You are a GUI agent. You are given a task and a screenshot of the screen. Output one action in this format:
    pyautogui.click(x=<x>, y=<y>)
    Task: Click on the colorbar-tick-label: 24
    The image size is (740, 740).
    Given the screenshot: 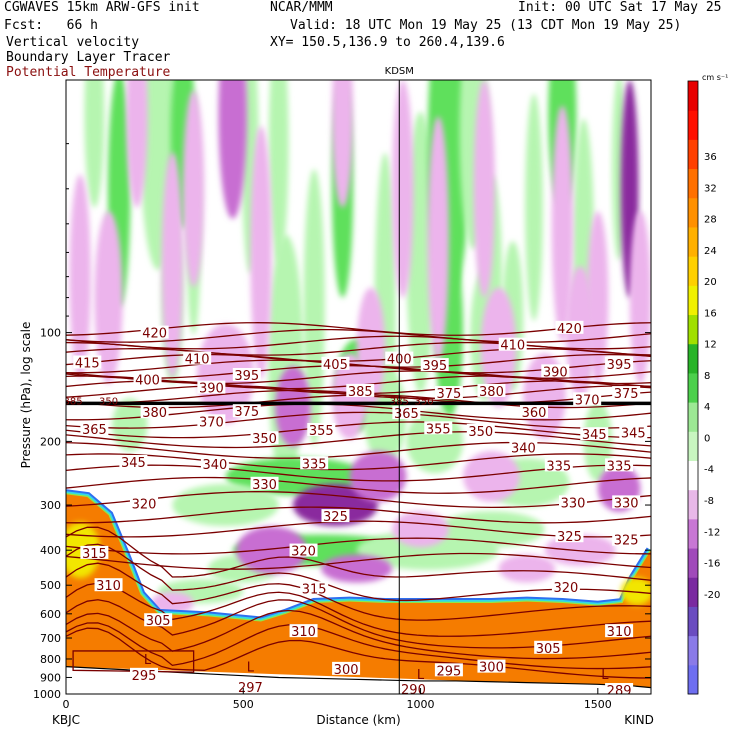 What is the action you would take?
    pyautogui.click(x=710, y=251)
    